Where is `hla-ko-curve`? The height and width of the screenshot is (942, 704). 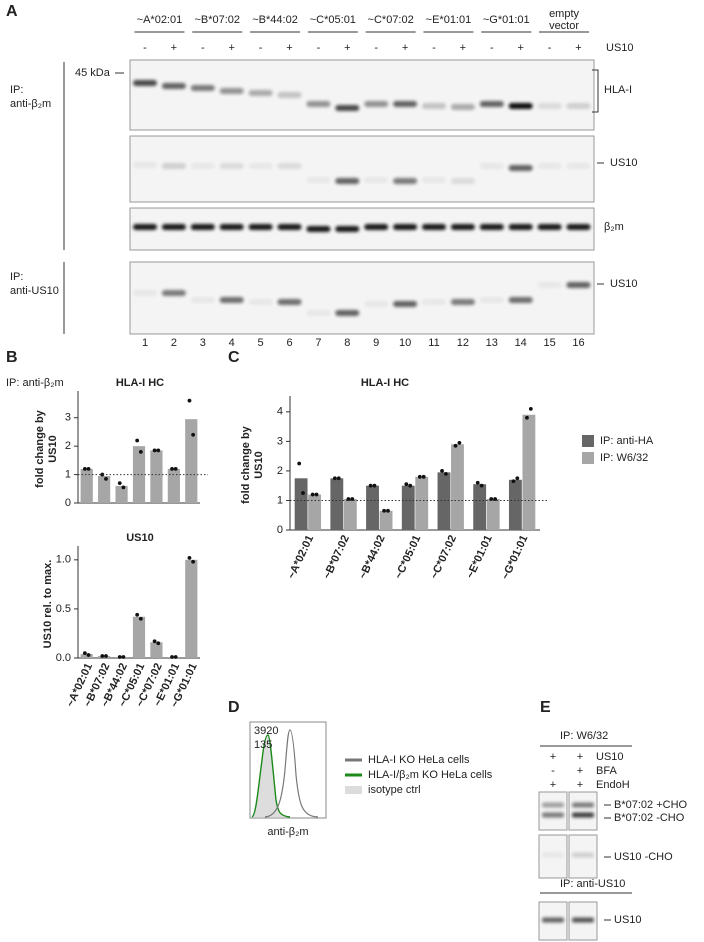
hla-ko-curve is located at coordinates (291, 773).